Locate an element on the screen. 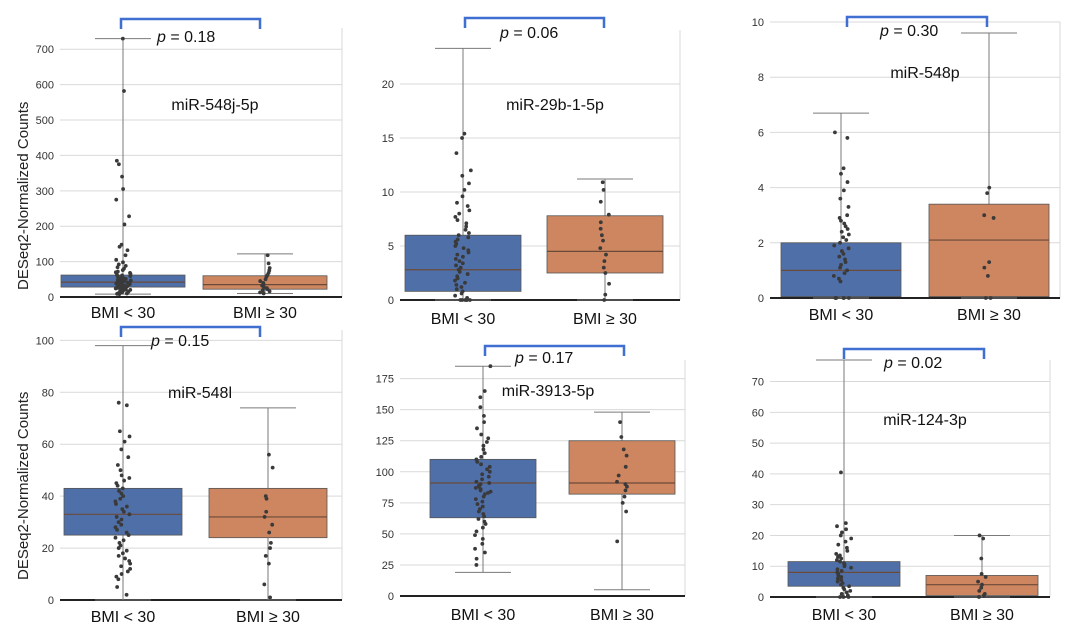 The height and width of the screenshot is (639, 1082). mirna-title: miR-548j-5p is located at coordinates (214, 105).